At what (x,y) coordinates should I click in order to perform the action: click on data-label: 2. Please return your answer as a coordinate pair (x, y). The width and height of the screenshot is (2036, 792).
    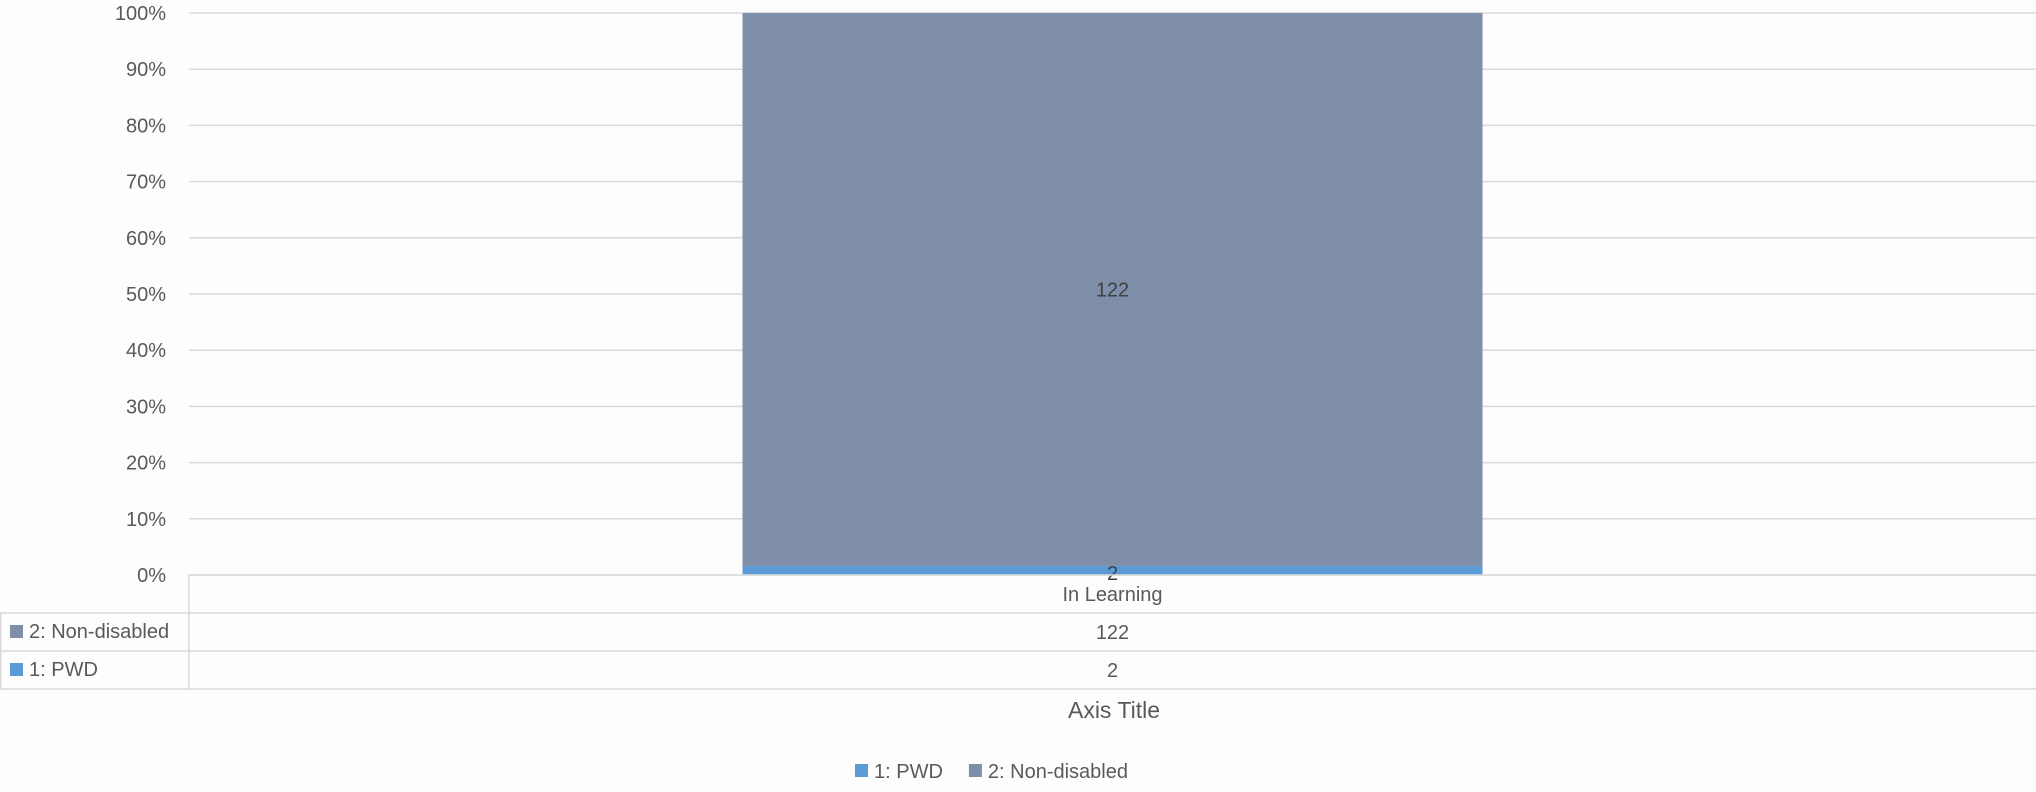
    Looking at the image, I should click on (1112, 574).